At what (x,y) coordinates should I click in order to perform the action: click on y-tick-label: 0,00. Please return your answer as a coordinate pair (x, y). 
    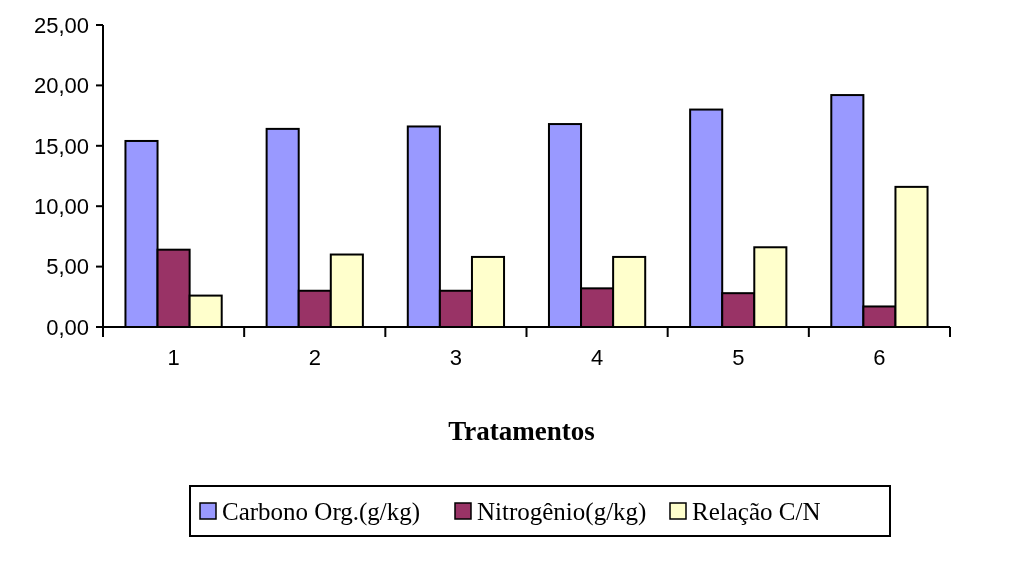
    Looking at the image, I should click on (67, 327).